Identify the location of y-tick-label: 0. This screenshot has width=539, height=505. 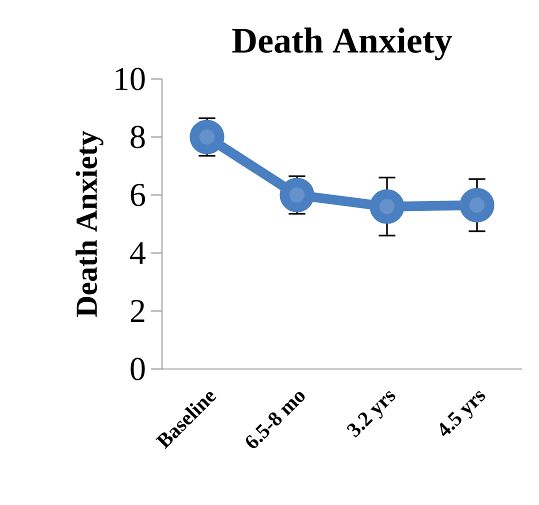
(137, 369).